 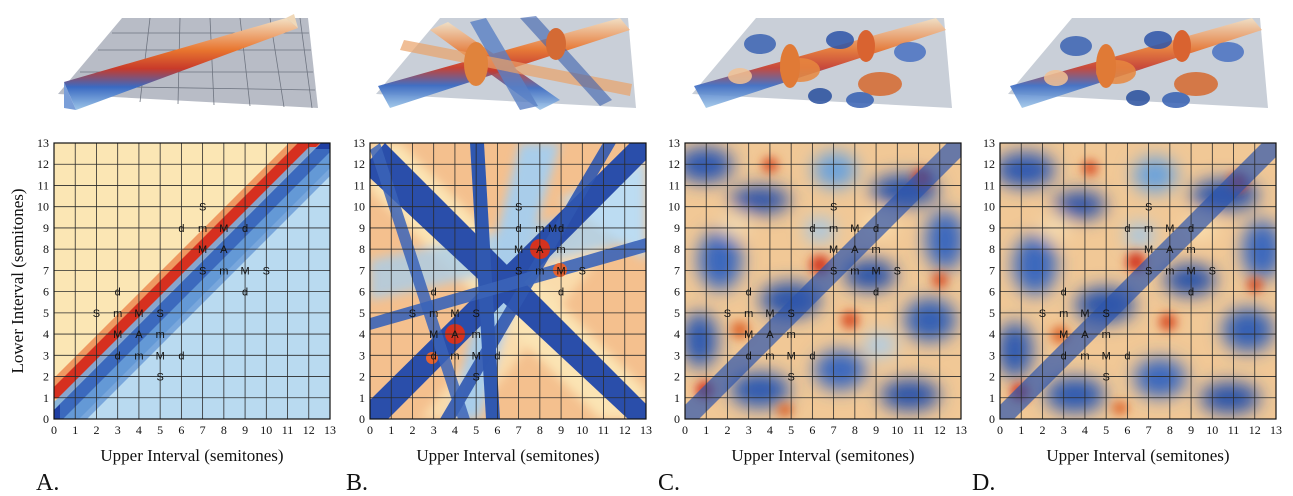 What do you see at coordinates (370, 430) in the screenshot?
I see `x-tick-label: 0` at bounding box center [370, 430].